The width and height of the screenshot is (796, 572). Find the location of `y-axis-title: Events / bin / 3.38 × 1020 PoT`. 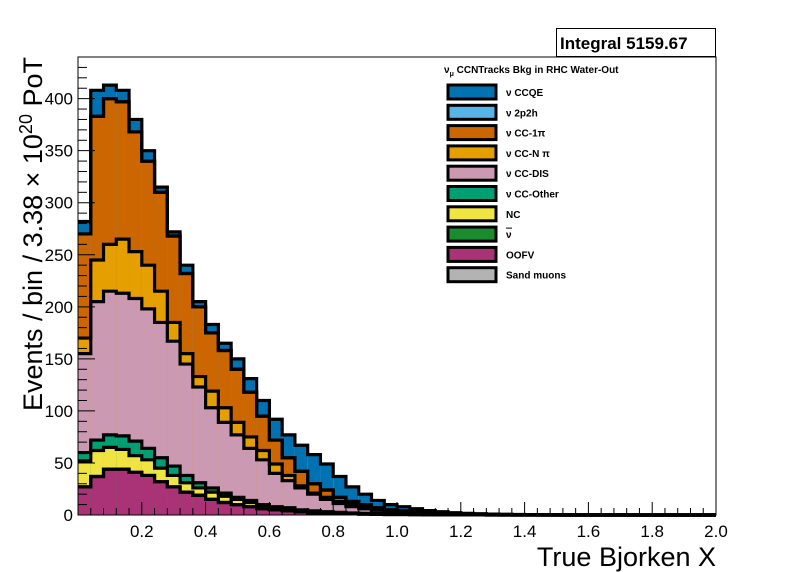

y-axis-title: Events / bin / 3.38 × 1020 PoT is located at coordinates (32, 234).